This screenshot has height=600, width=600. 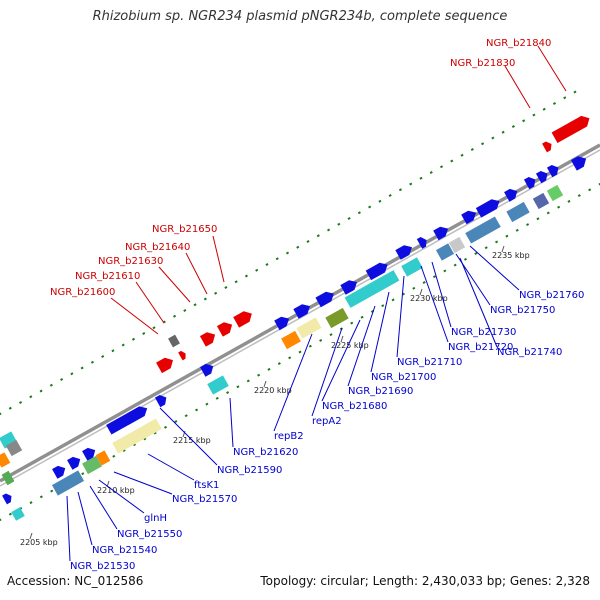 I want to click on gene-label-bottom: NGR_b21760, so click(x=551, y=295).